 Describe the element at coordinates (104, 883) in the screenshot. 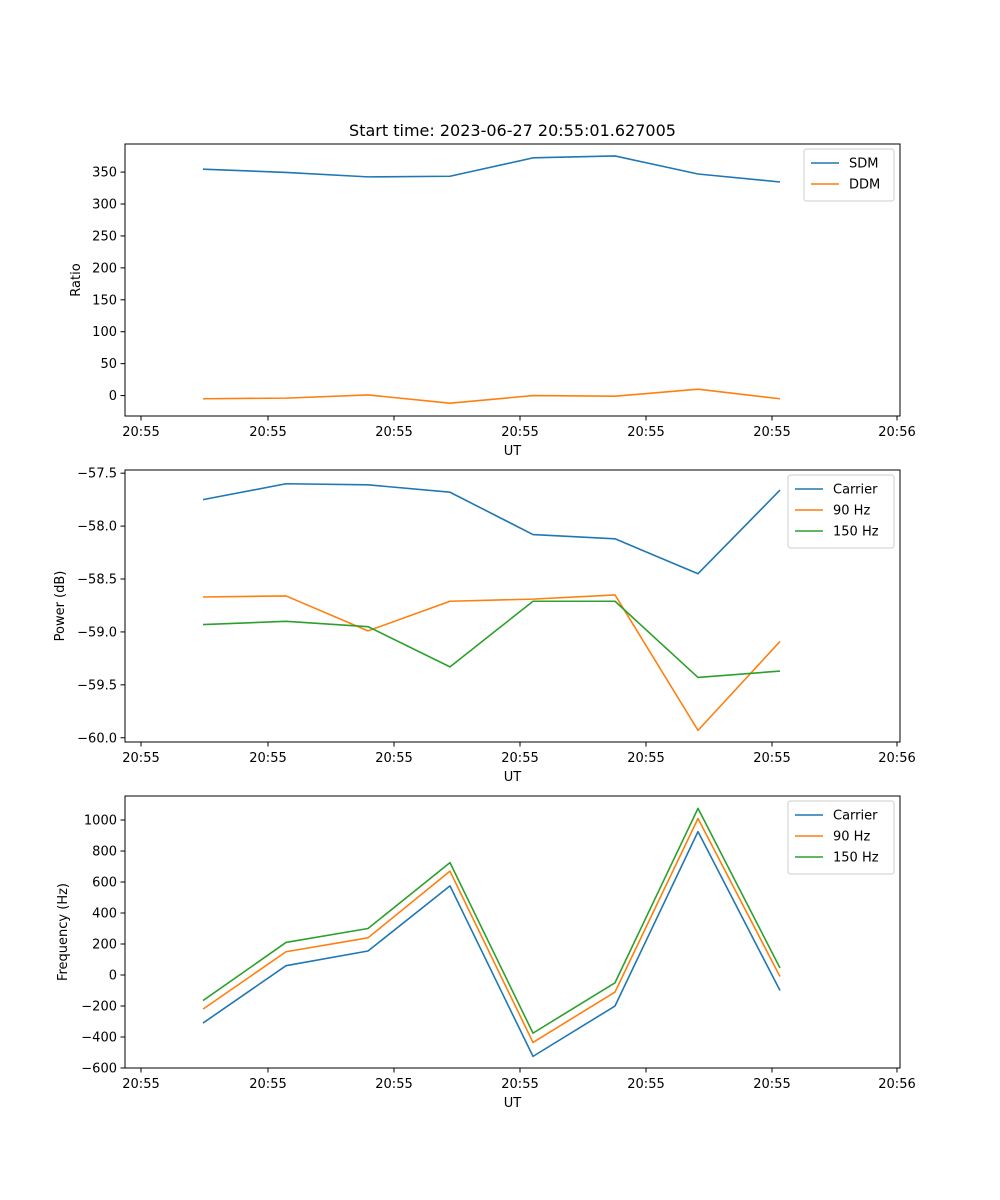

I see `y-tick-label: 600` at that location.